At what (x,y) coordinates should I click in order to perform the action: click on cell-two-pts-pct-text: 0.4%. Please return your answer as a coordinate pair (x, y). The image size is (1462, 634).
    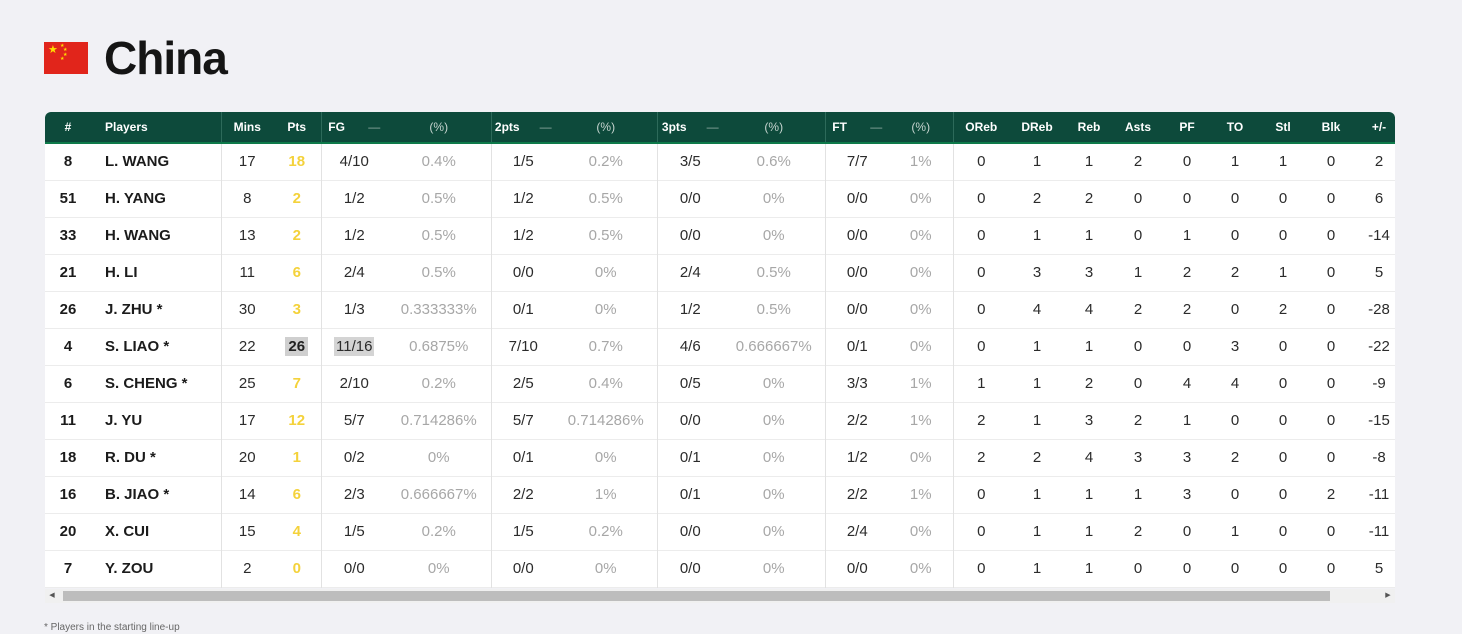
    Looking at the image, I should click on (605, 383).